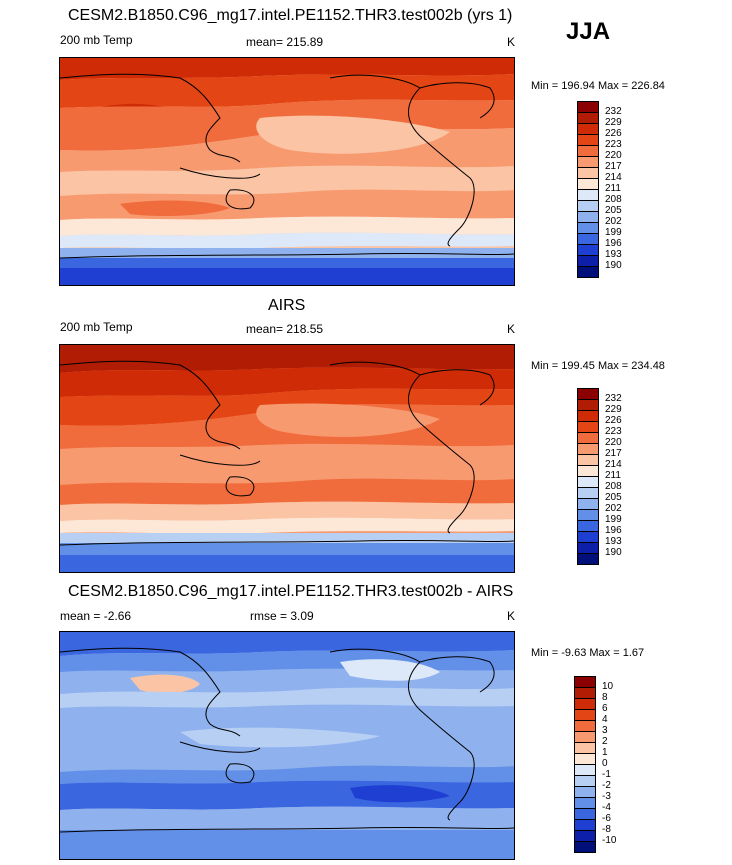  What do you see at coordinates (175, 208) in the screenshot?
I see `panel1-sh-subtropic-maximum` at bounding box center [175, 208].